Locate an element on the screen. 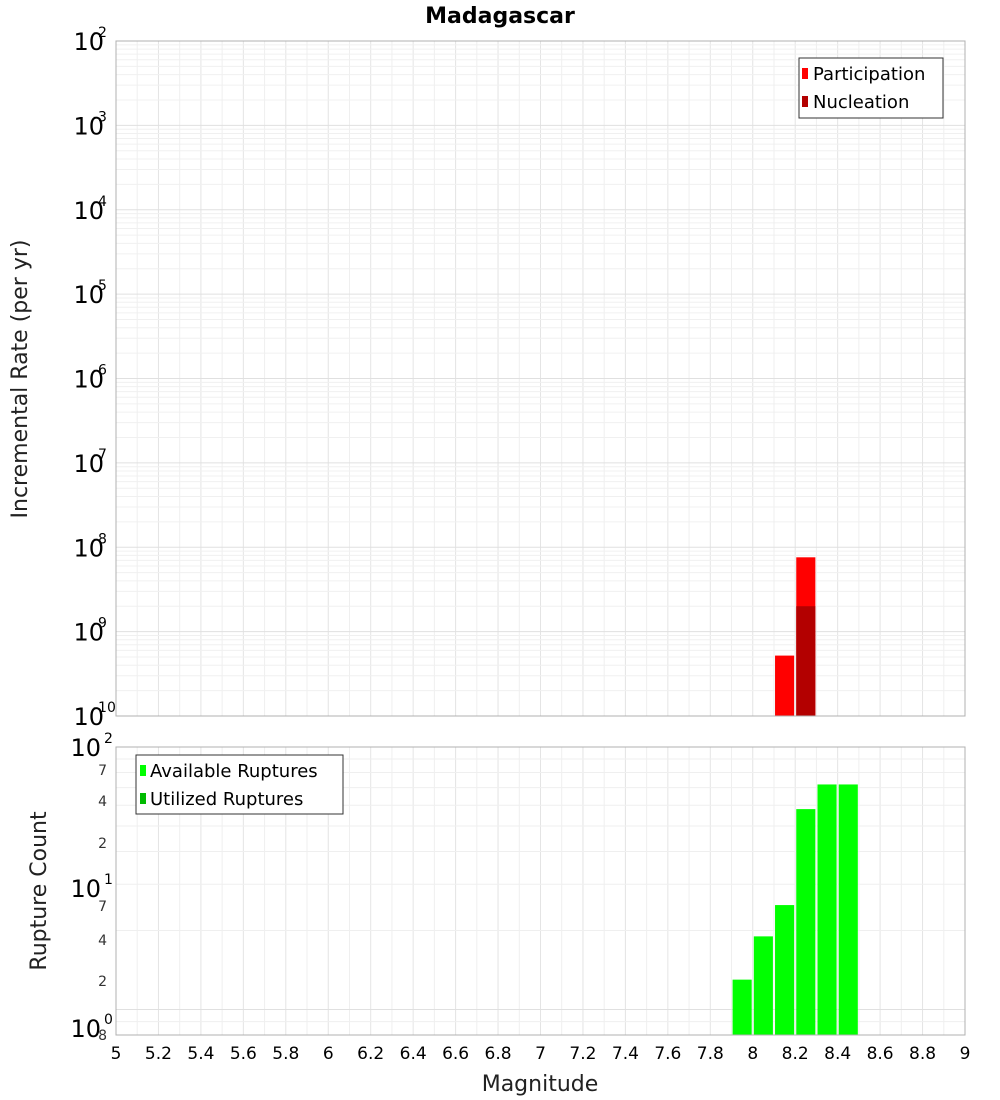  top-y-axis-label: Incremental Rate (per yr) is located at coordinates (20, 379).